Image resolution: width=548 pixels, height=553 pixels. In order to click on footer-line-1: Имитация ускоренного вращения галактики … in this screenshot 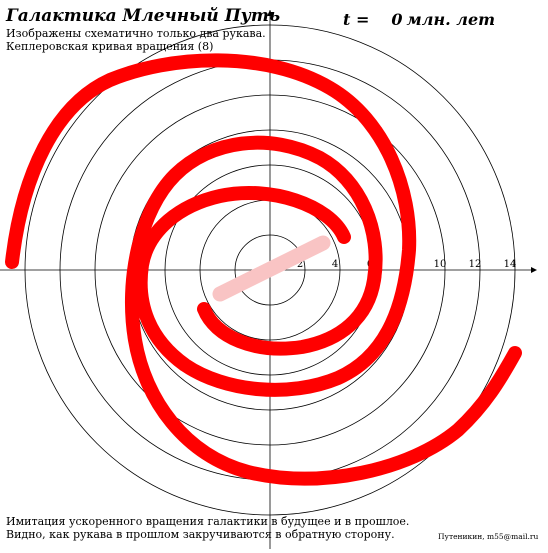, I will do `click(208, 521)`.